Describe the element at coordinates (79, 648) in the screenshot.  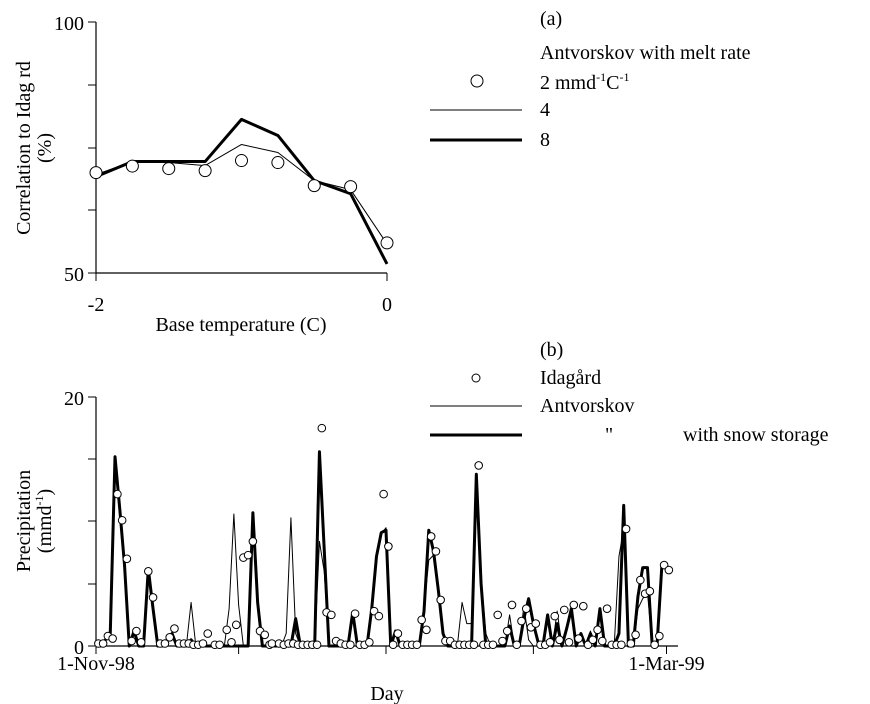
I see `panel-b-ytick-bottom: 0` at that location.